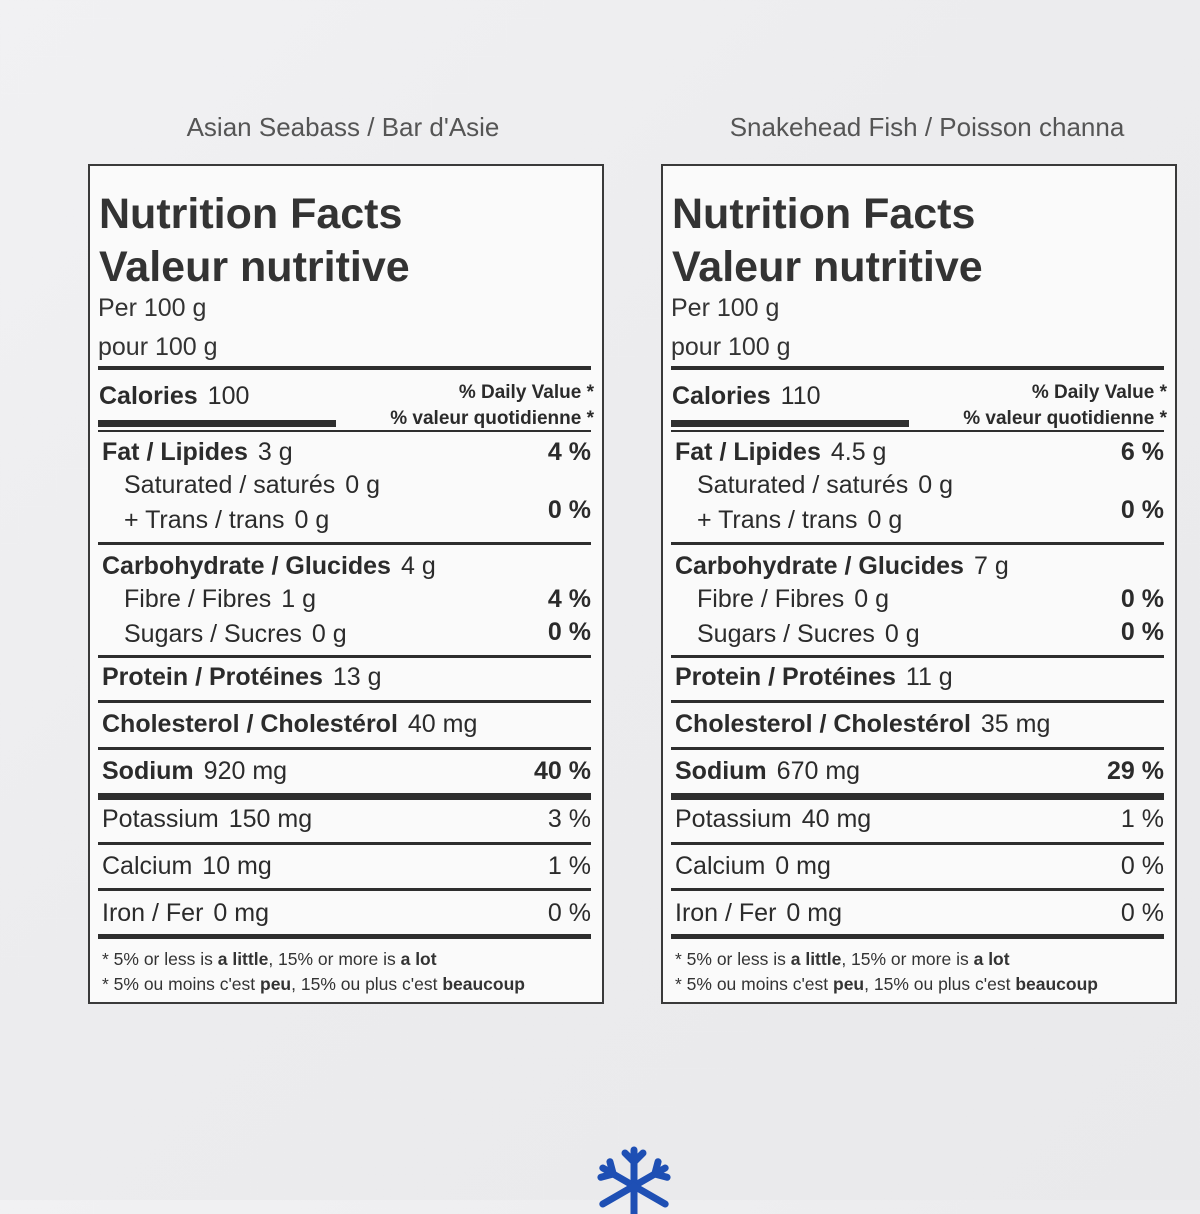 The width and height of the screenshot is (1200, 1214). I want to click on fat-row: Fat / Lipides 3 g, so click(345, 452).